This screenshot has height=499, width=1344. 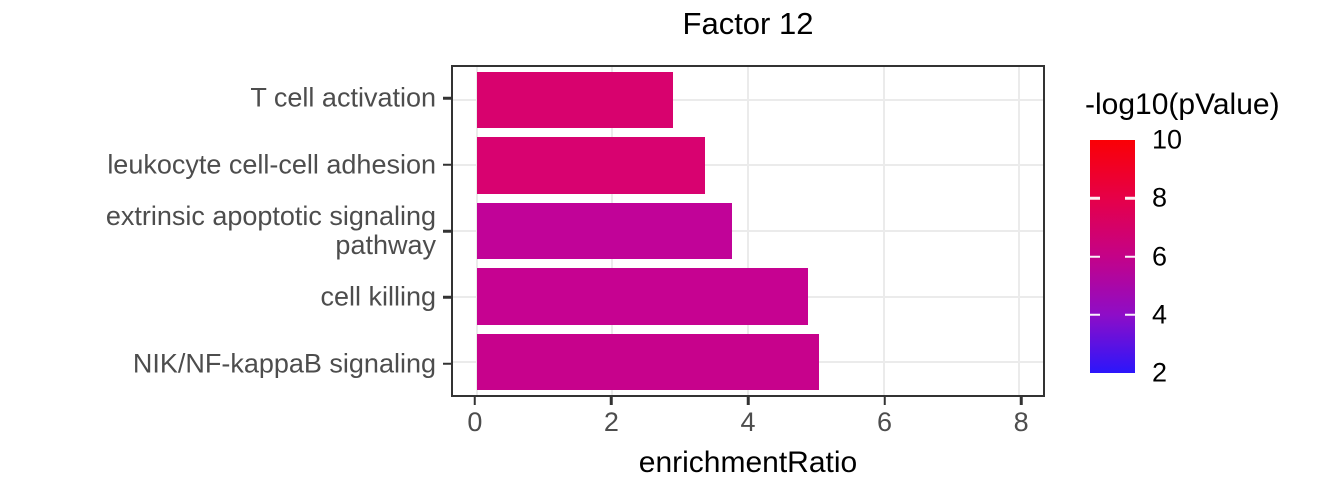 I want to click on y-axis-label: extrinsic apoptotic signaling pathway, so click(x=270, y=230).